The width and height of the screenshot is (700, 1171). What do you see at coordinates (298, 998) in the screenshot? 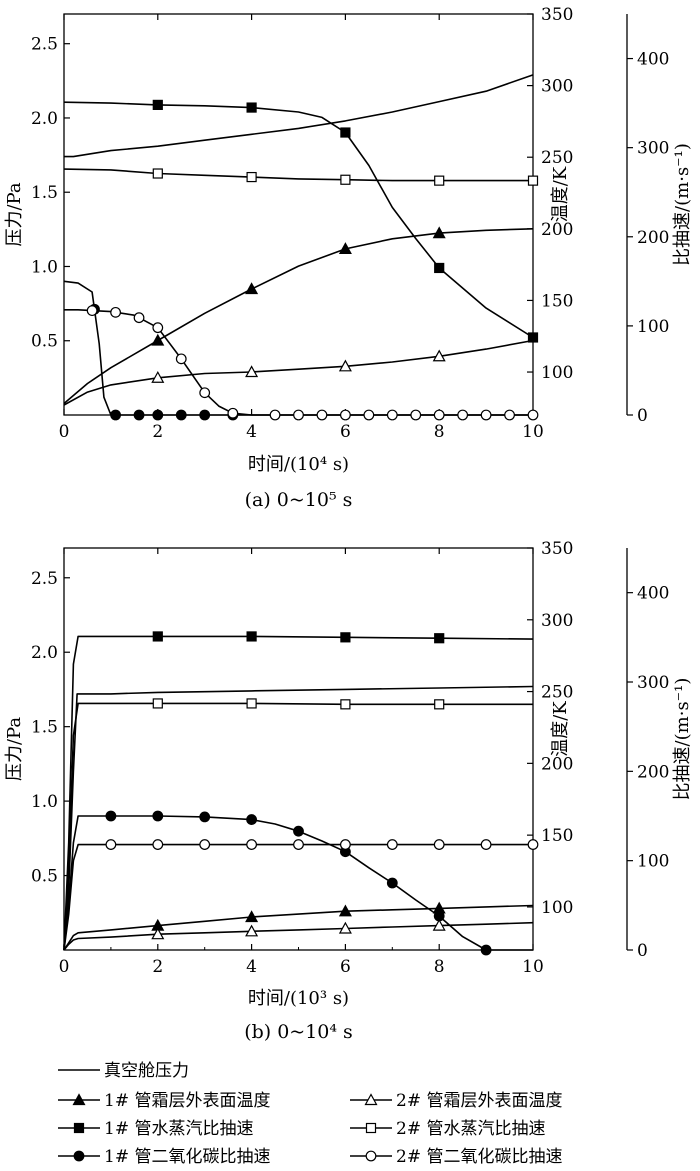
I see `x-axis-title: 时间/(10³ s)` at bounding box center [298, 998].